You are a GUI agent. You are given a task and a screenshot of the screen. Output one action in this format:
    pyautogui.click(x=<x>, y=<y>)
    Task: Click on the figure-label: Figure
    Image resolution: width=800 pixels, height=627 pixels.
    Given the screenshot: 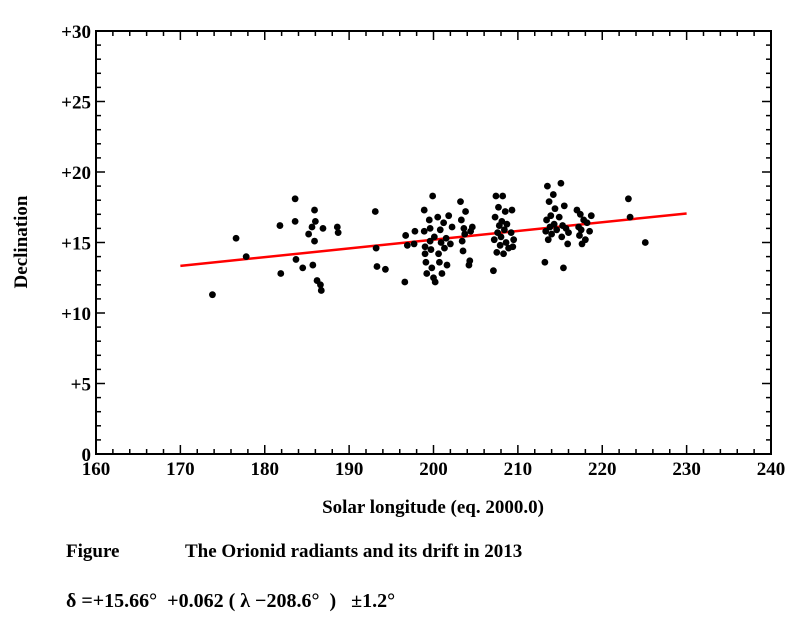 What is the action you would take?
    pyautogui.click(x=93, y=551)
    